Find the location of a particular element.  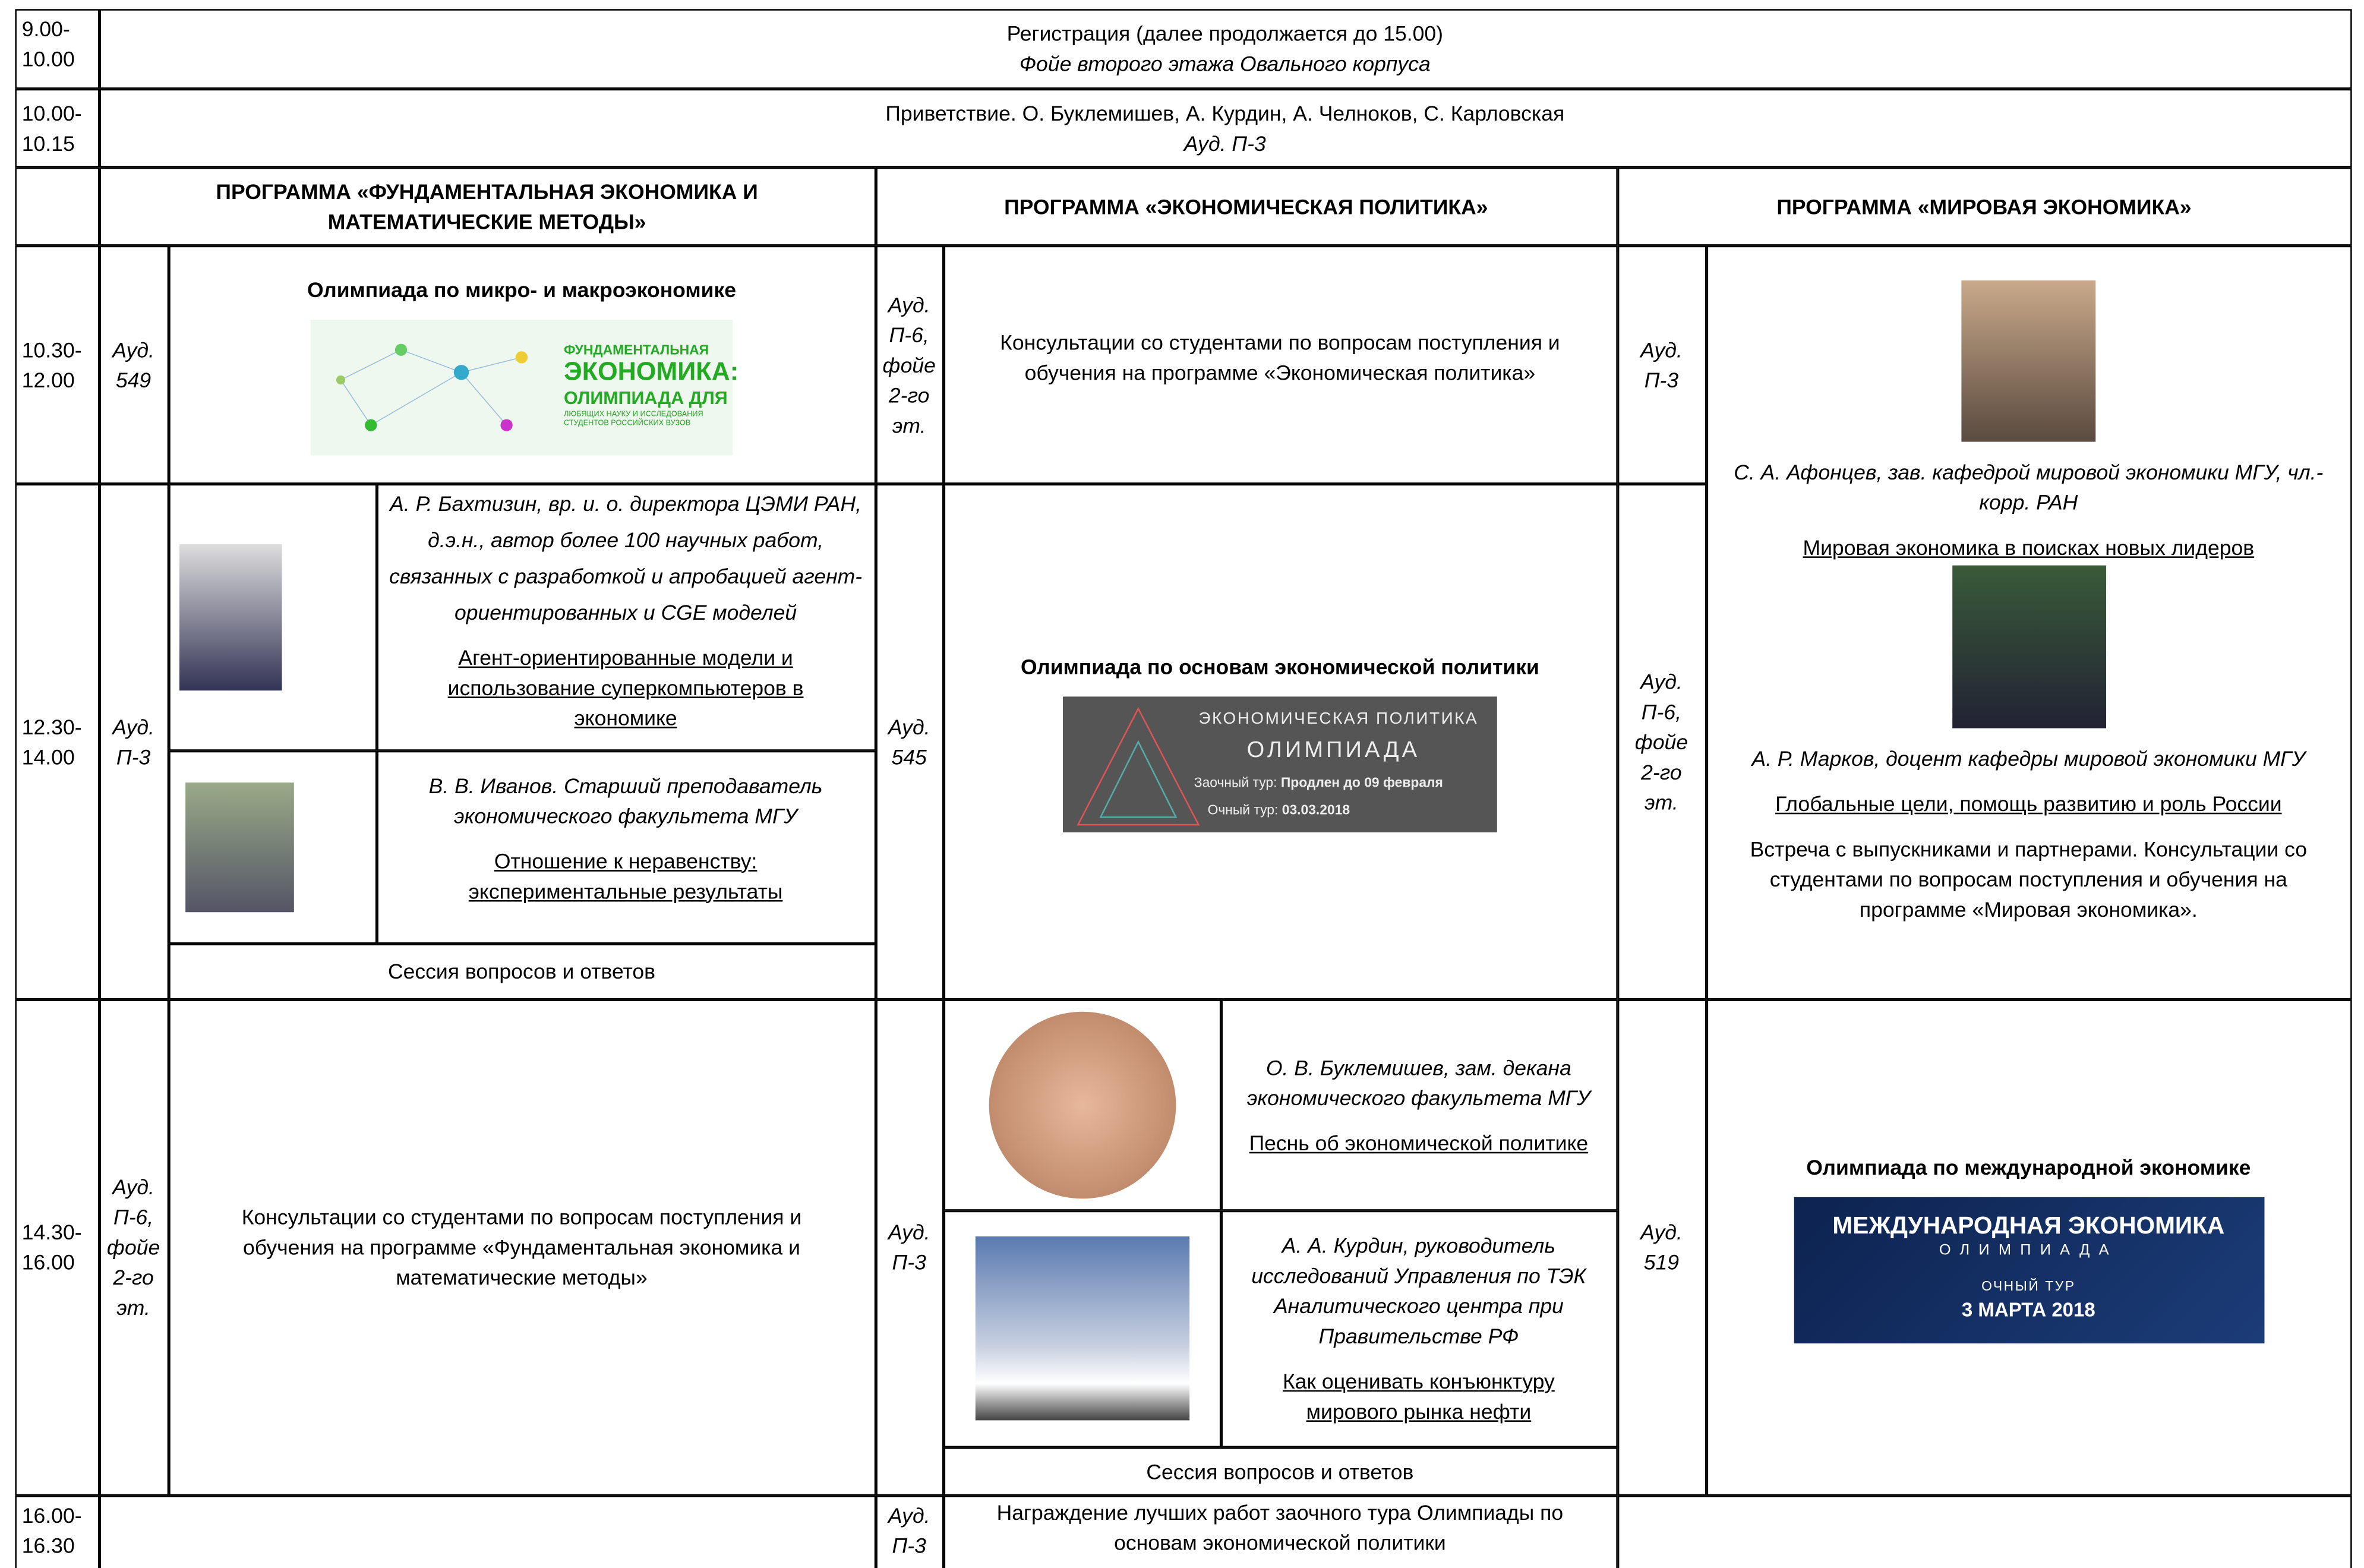

banner-text: ОЛИМПИАДА ДЛЯ is located at coordinates (646, 397).